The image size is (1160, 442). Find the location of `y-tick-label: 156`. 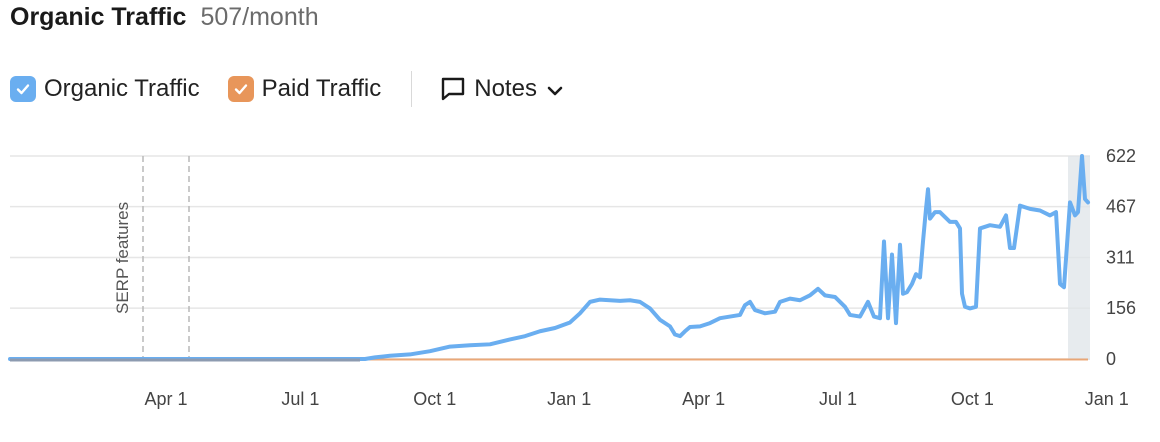

y-tick-label: 156 is located at coordinates (1121, 308).